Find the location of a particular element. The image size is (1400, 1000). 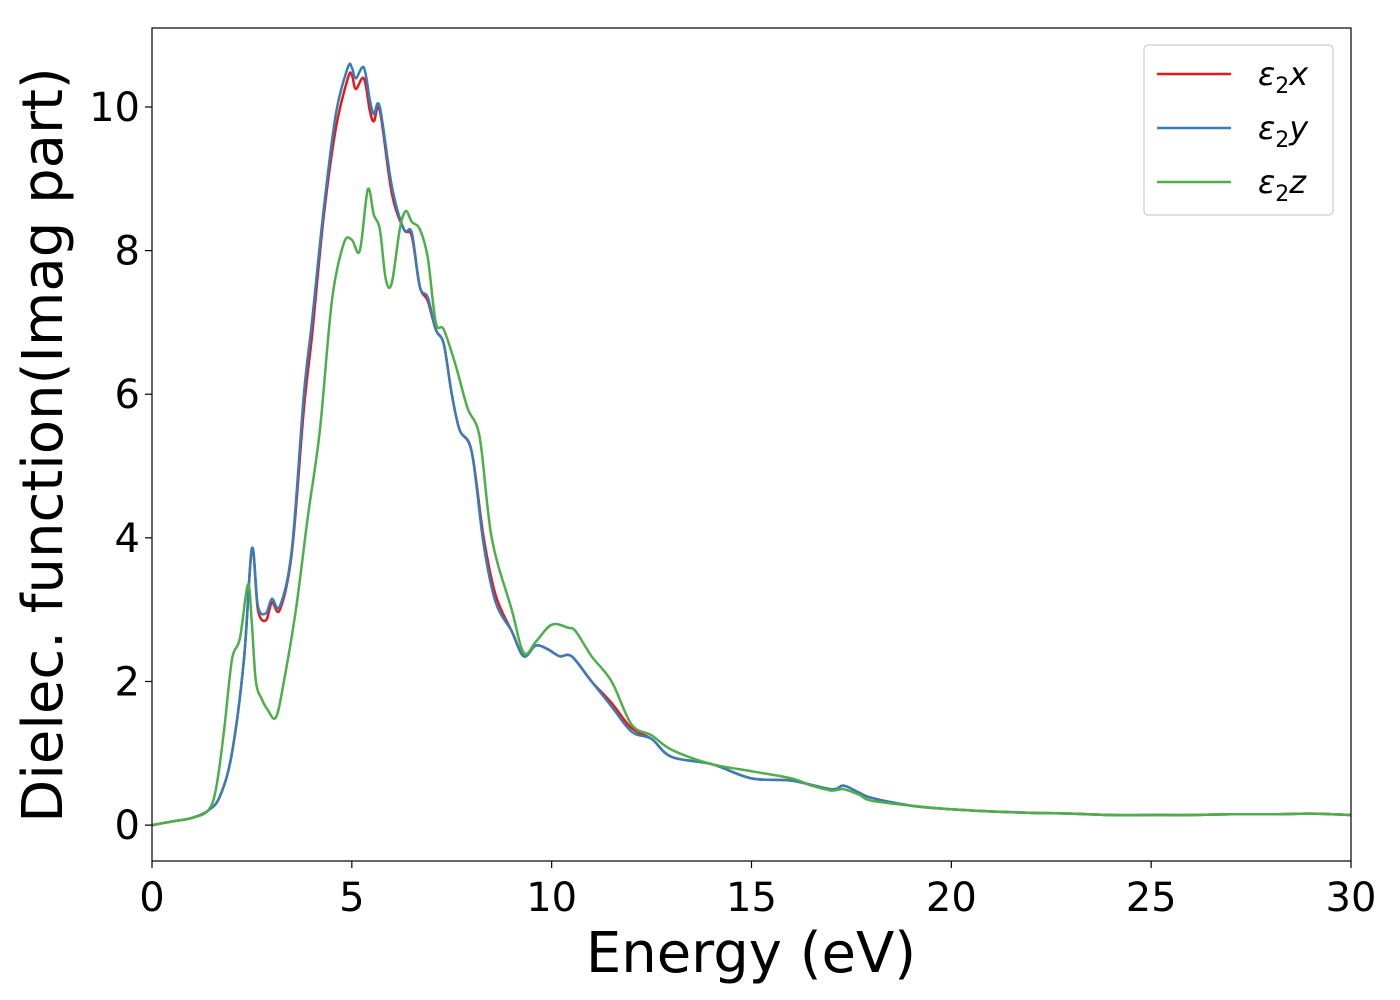

y-tick-label: 8 is located at coordinates (127, 252).